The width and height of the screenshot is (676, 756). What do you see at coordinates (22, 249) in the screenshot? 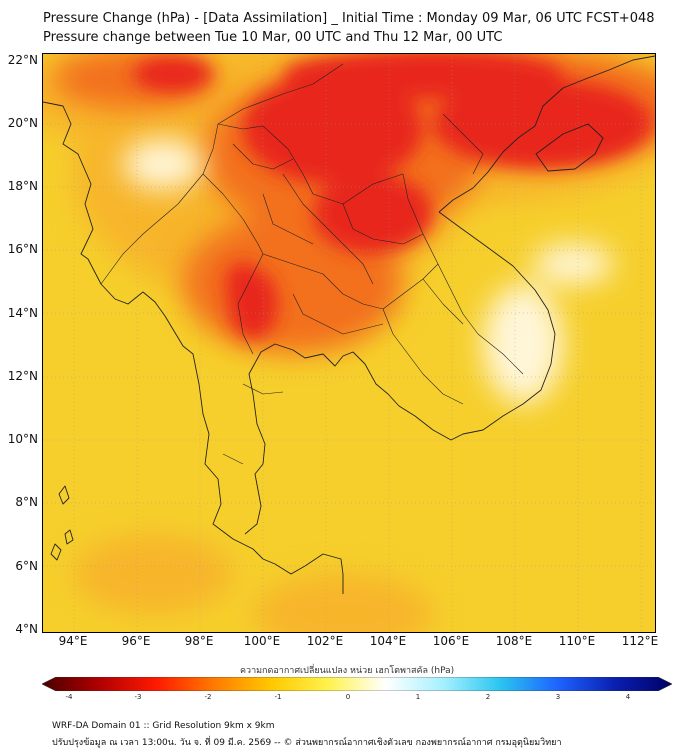
I see `lat-label: 16°N` at bounding box center [22, 249].